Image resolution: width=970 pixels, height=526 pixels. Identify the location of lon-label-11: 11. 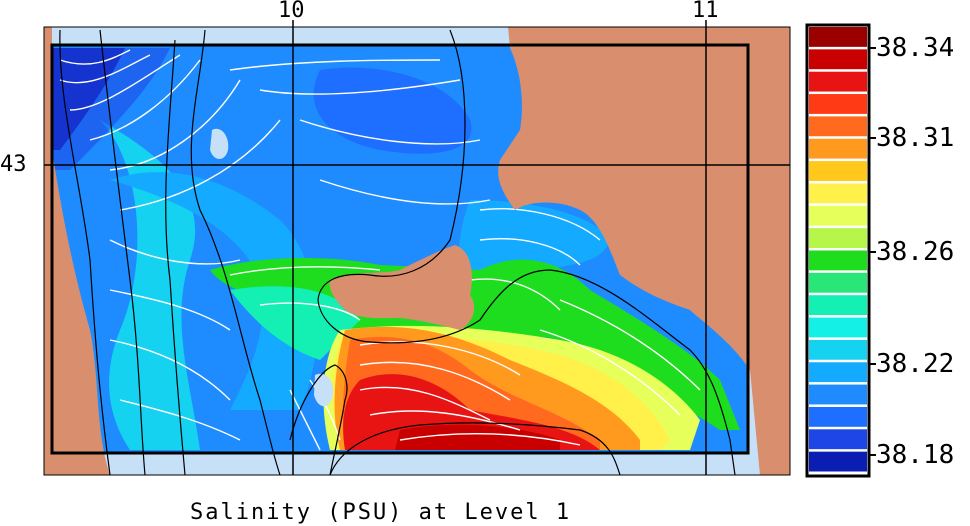
(705, 11).